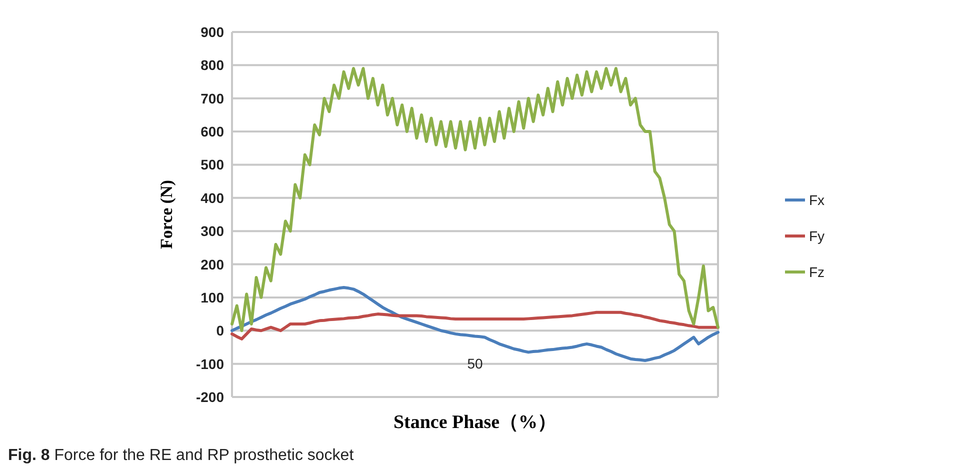 The width and height of the screenshot is (957, 473). What do you see at coordinates (210, 364) in the screenshot?
I see `ytick-label: -100` at bounding box center [210, 364].